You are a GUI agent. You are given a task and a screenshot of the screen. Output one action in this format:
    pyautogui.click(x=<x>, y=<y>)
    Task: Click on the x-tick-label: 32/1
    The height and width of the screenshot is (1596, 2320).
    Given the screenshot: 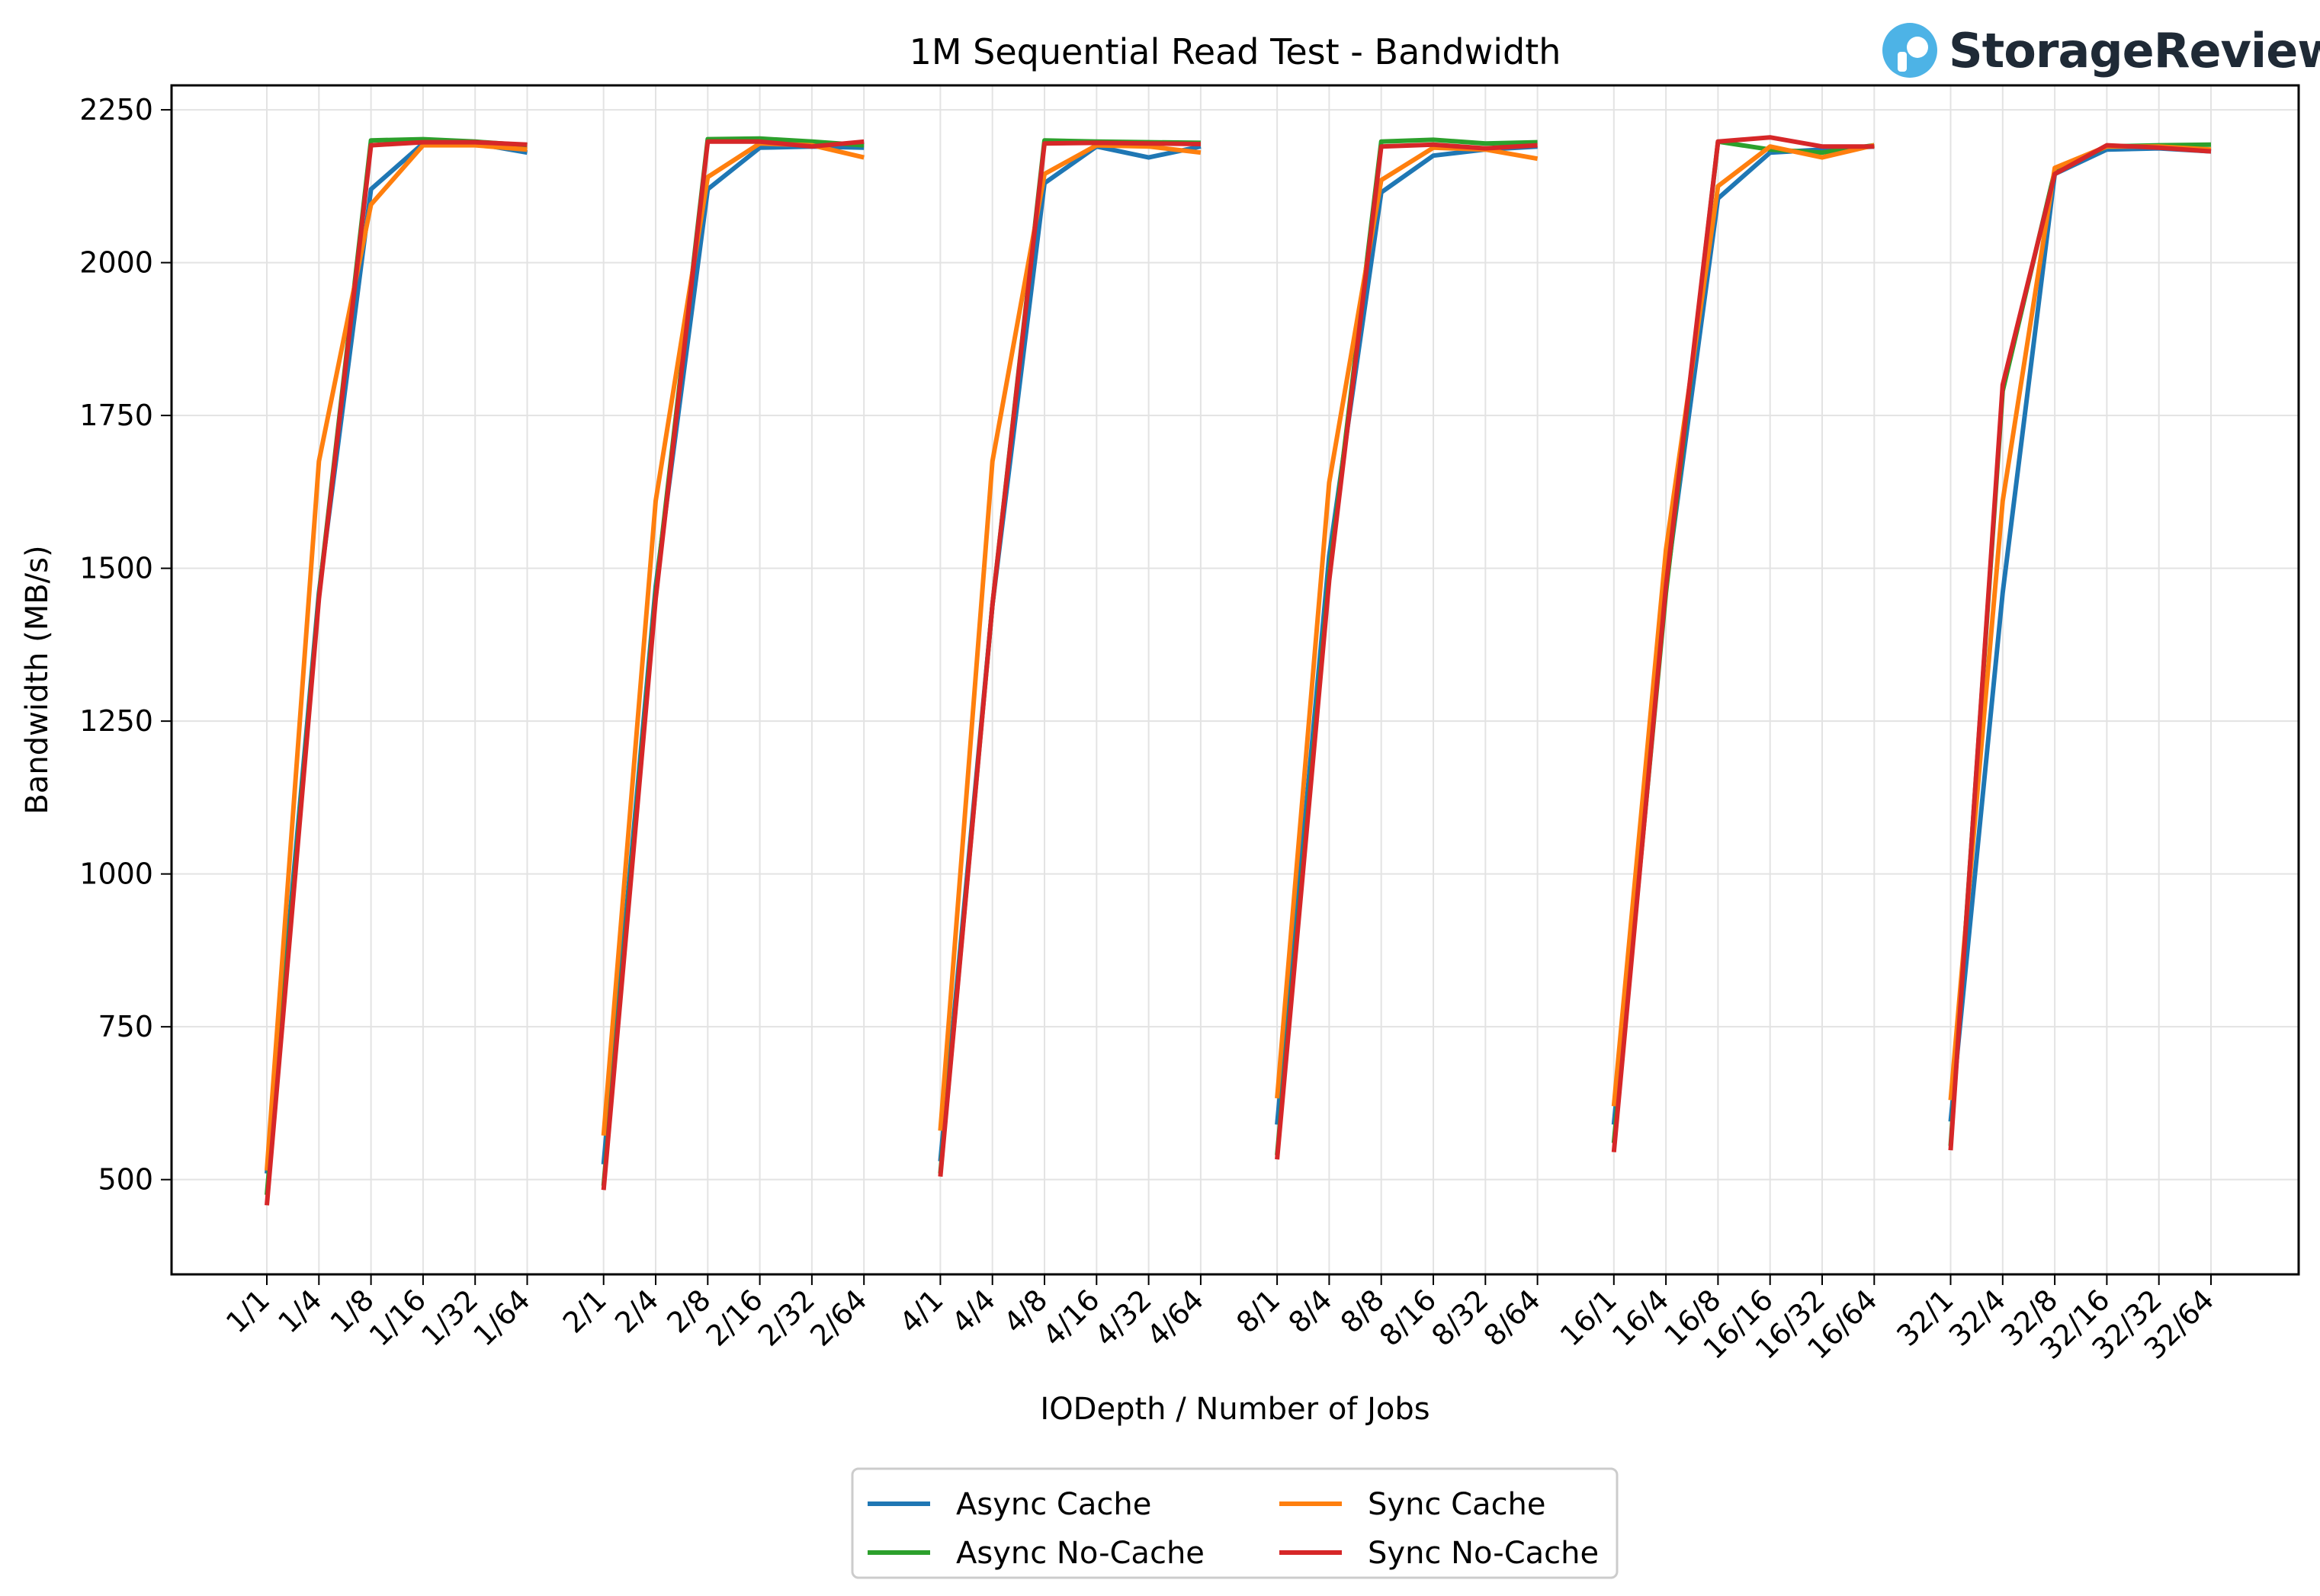 What is the action you would take?
    pyautogui.click(x=1924, y=1317)
    